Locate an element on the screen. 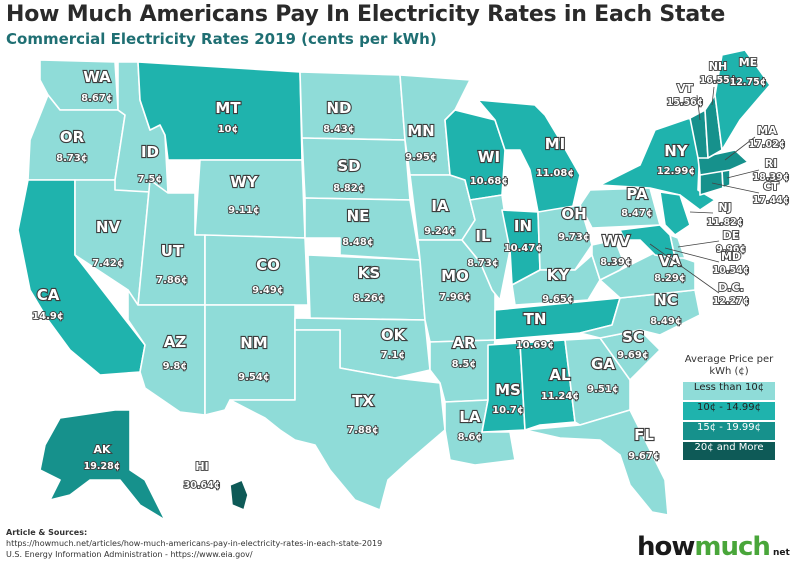  state-al is located at coordinates (547, 385).